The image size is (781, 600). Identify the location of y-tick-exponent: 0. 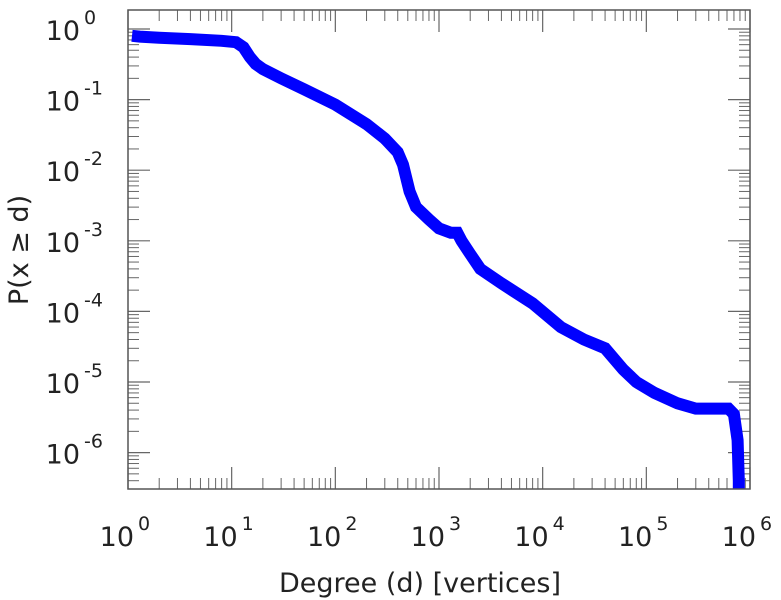
(90, 18).